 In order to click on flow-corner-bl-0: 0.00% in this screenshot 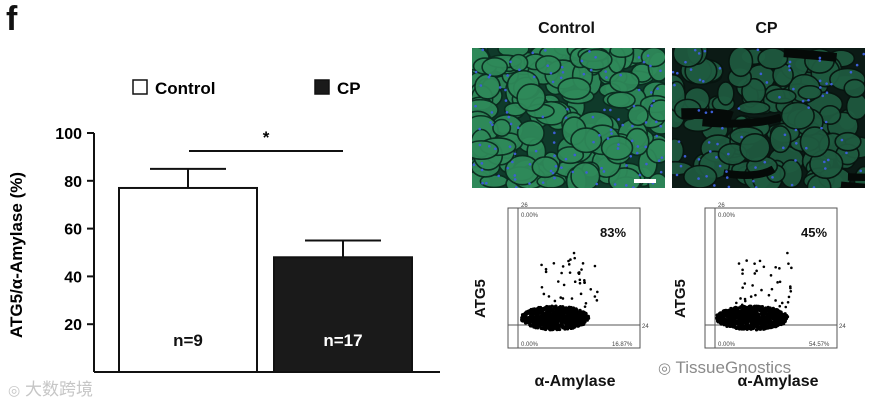, I will do `click(530, 345)`.